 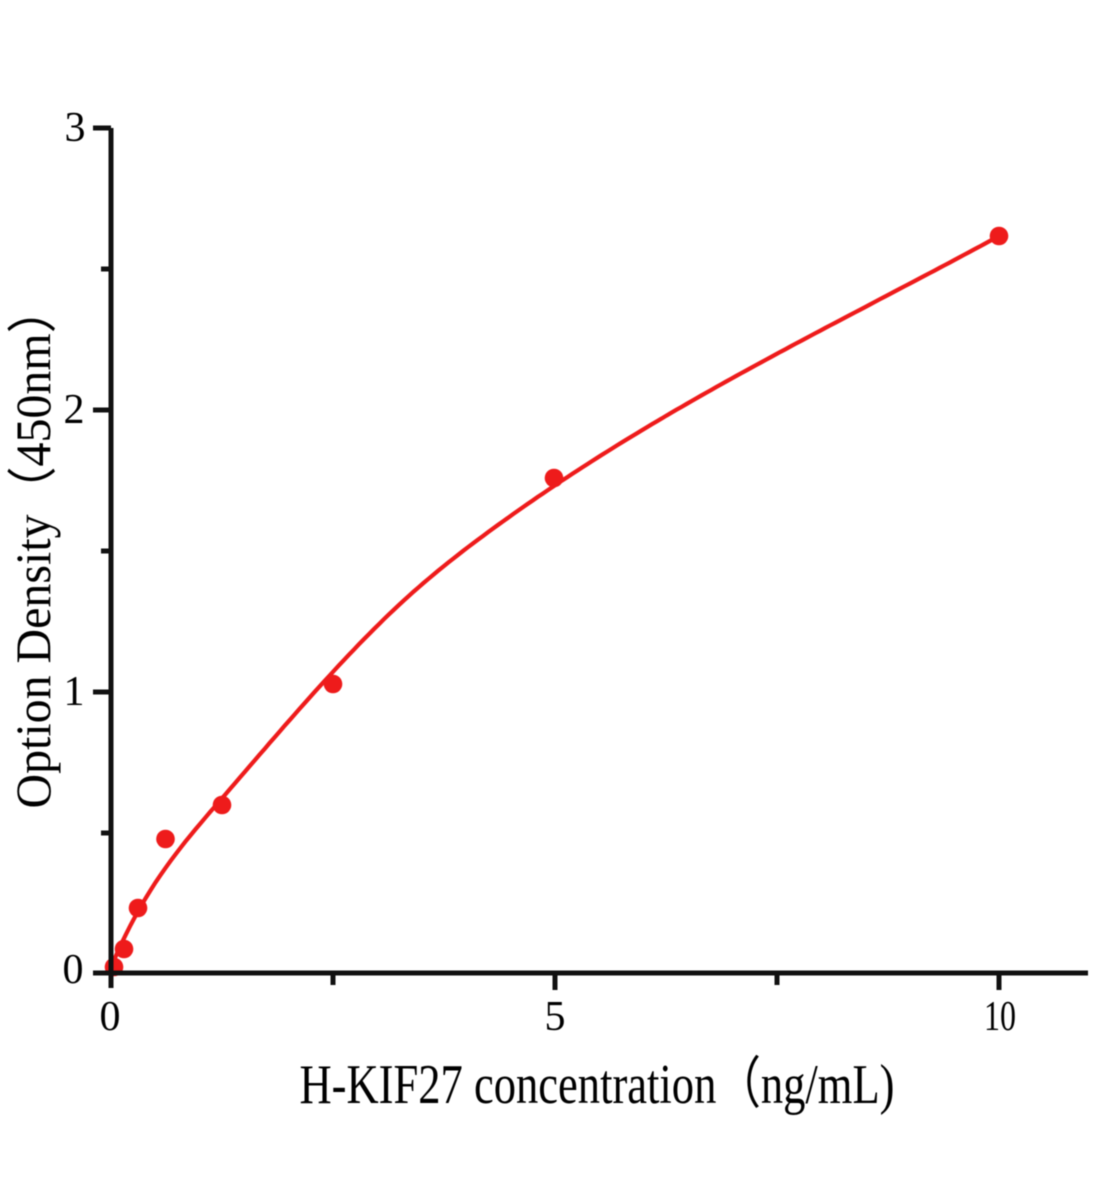 What do you see at coordinates (74, 692) in the screenshot?
I see `svg-text: 1` at bounding box center [74, 692].